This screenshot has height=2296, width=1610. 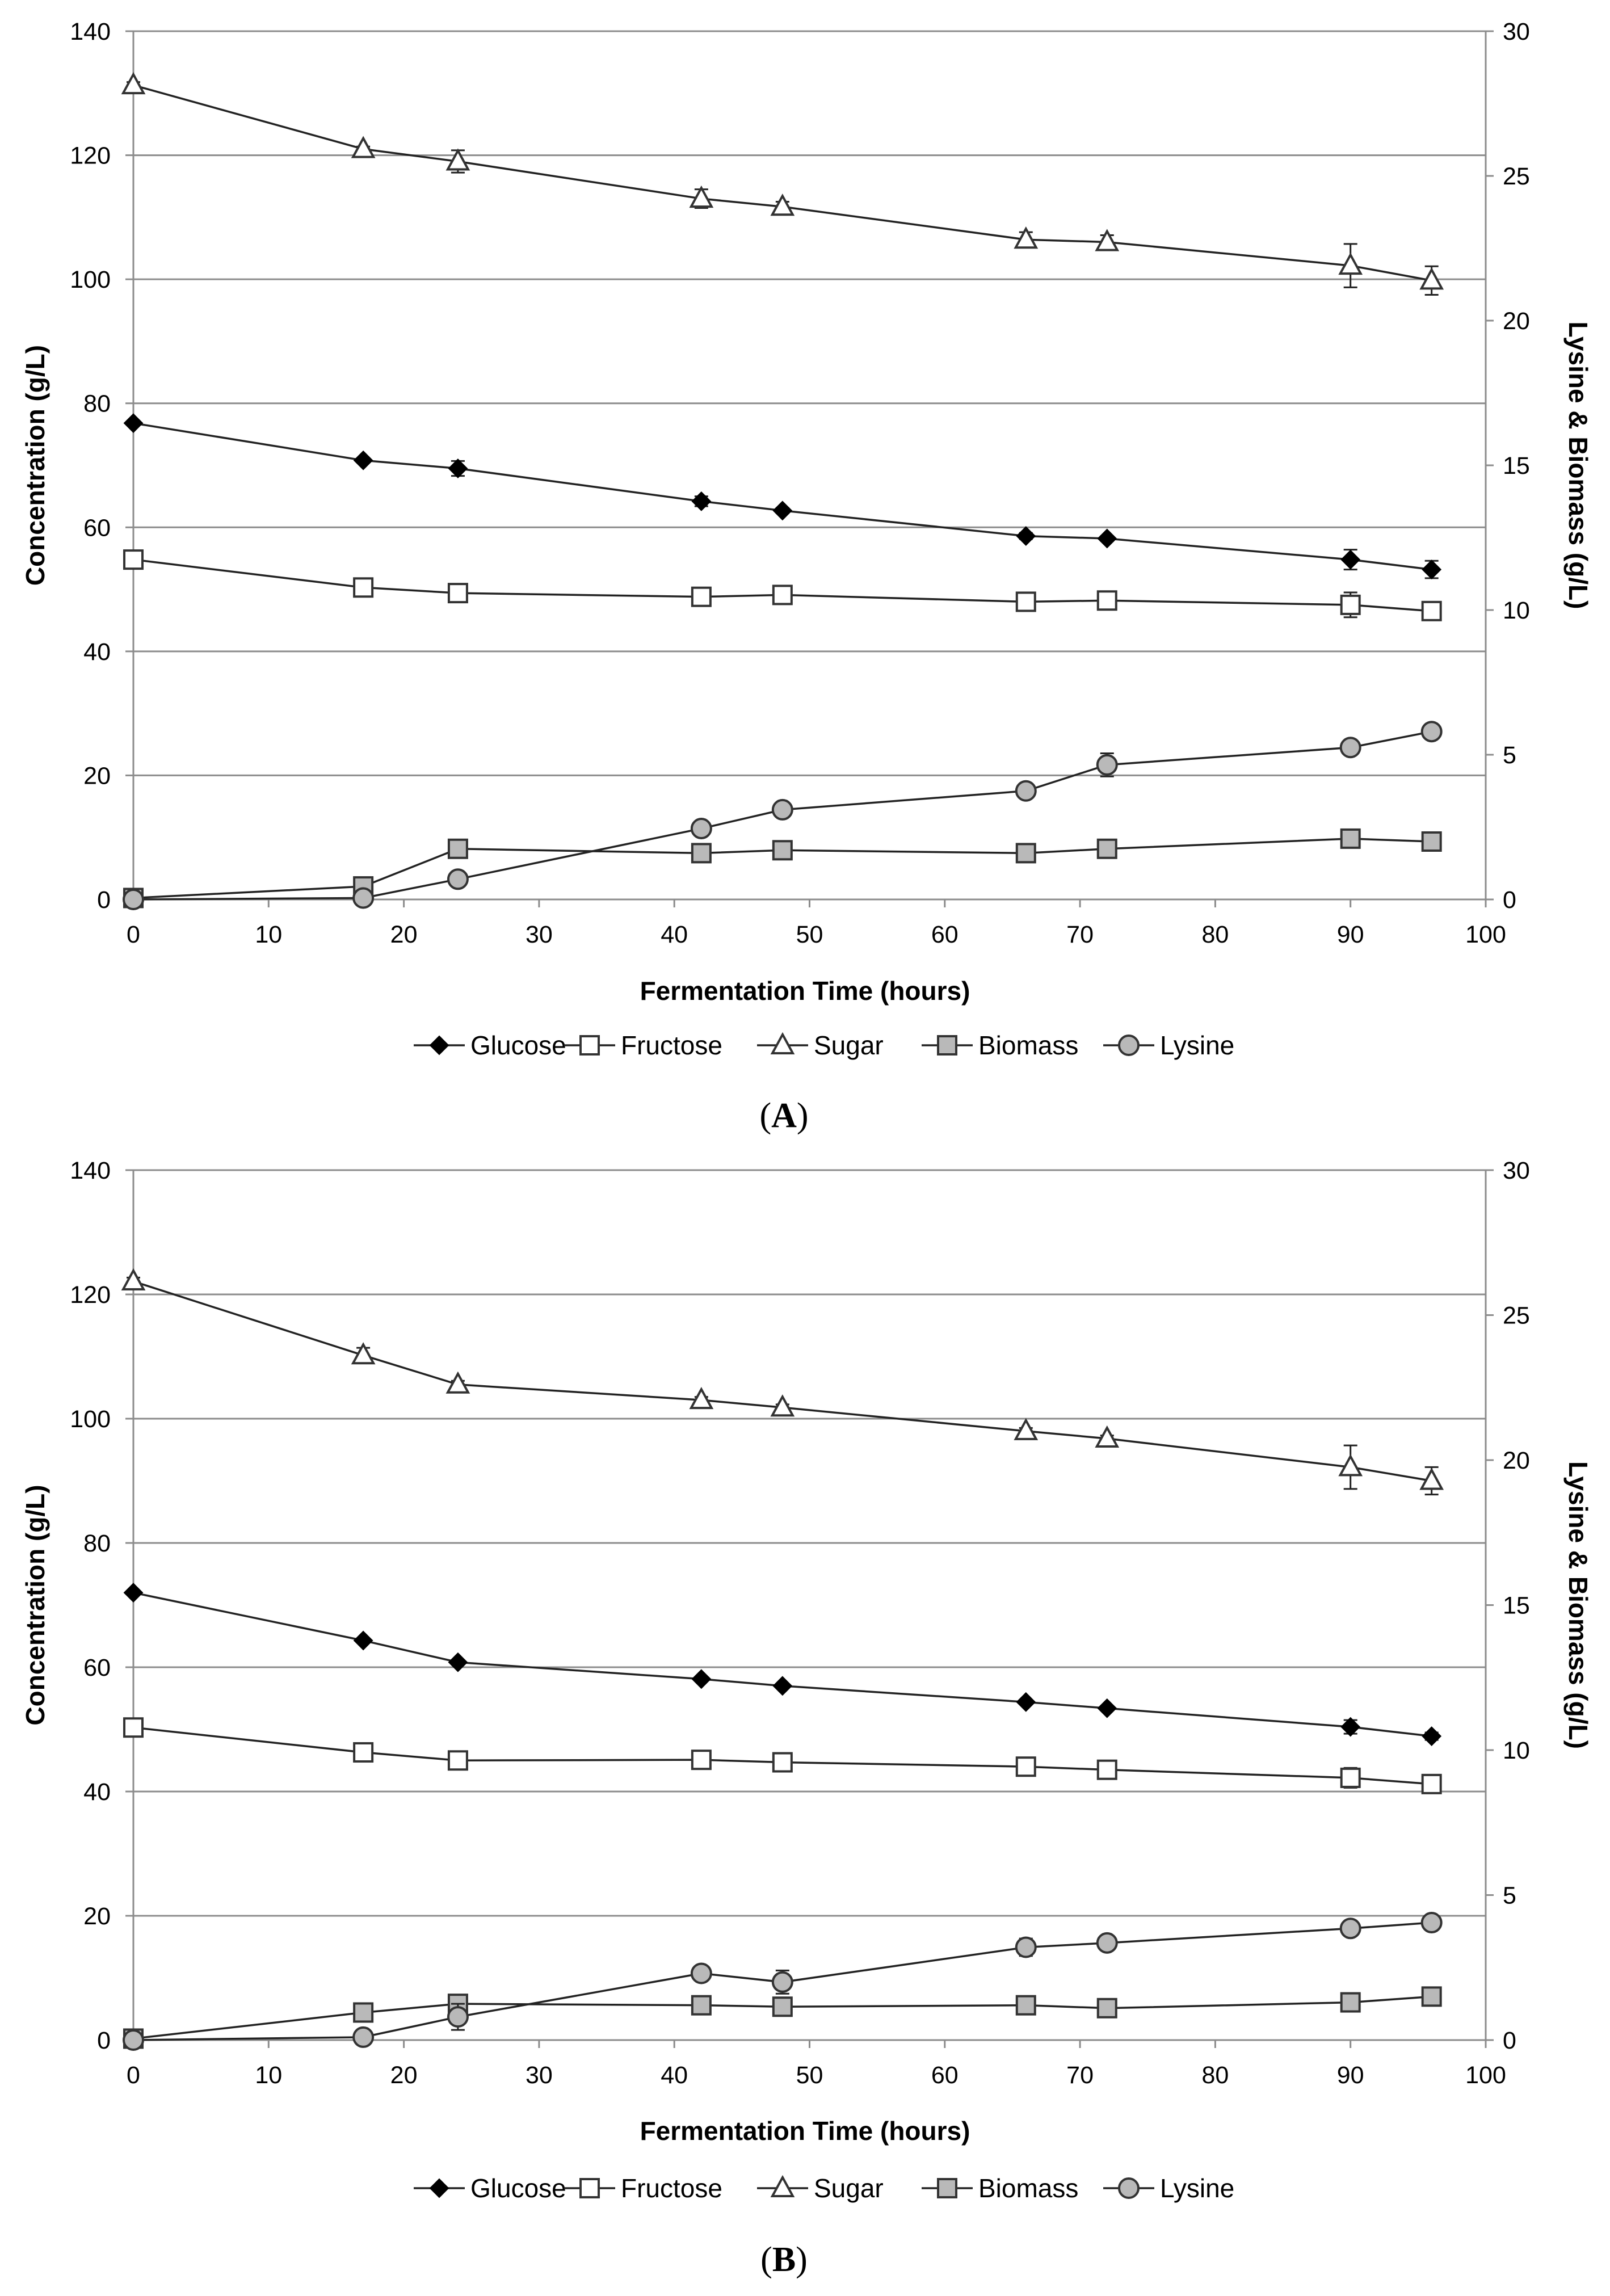 What do you see at coordinates (133, 2075) in the screenshot?
I see `x-tick-label: 0` at bounding box center [133, 2075].